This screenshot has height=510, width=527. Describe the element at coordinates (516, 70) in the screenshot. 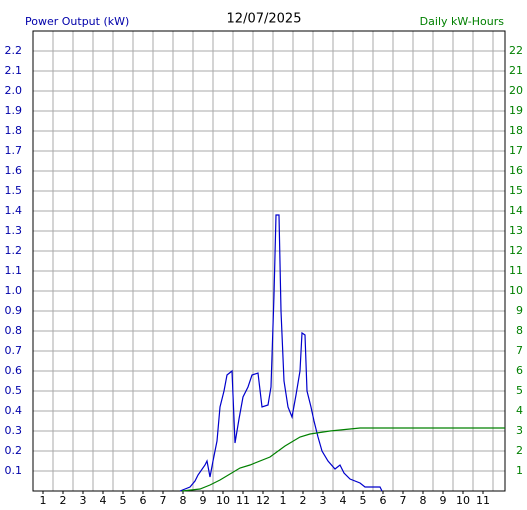

I see `y2-tick-label: 21` at that location.